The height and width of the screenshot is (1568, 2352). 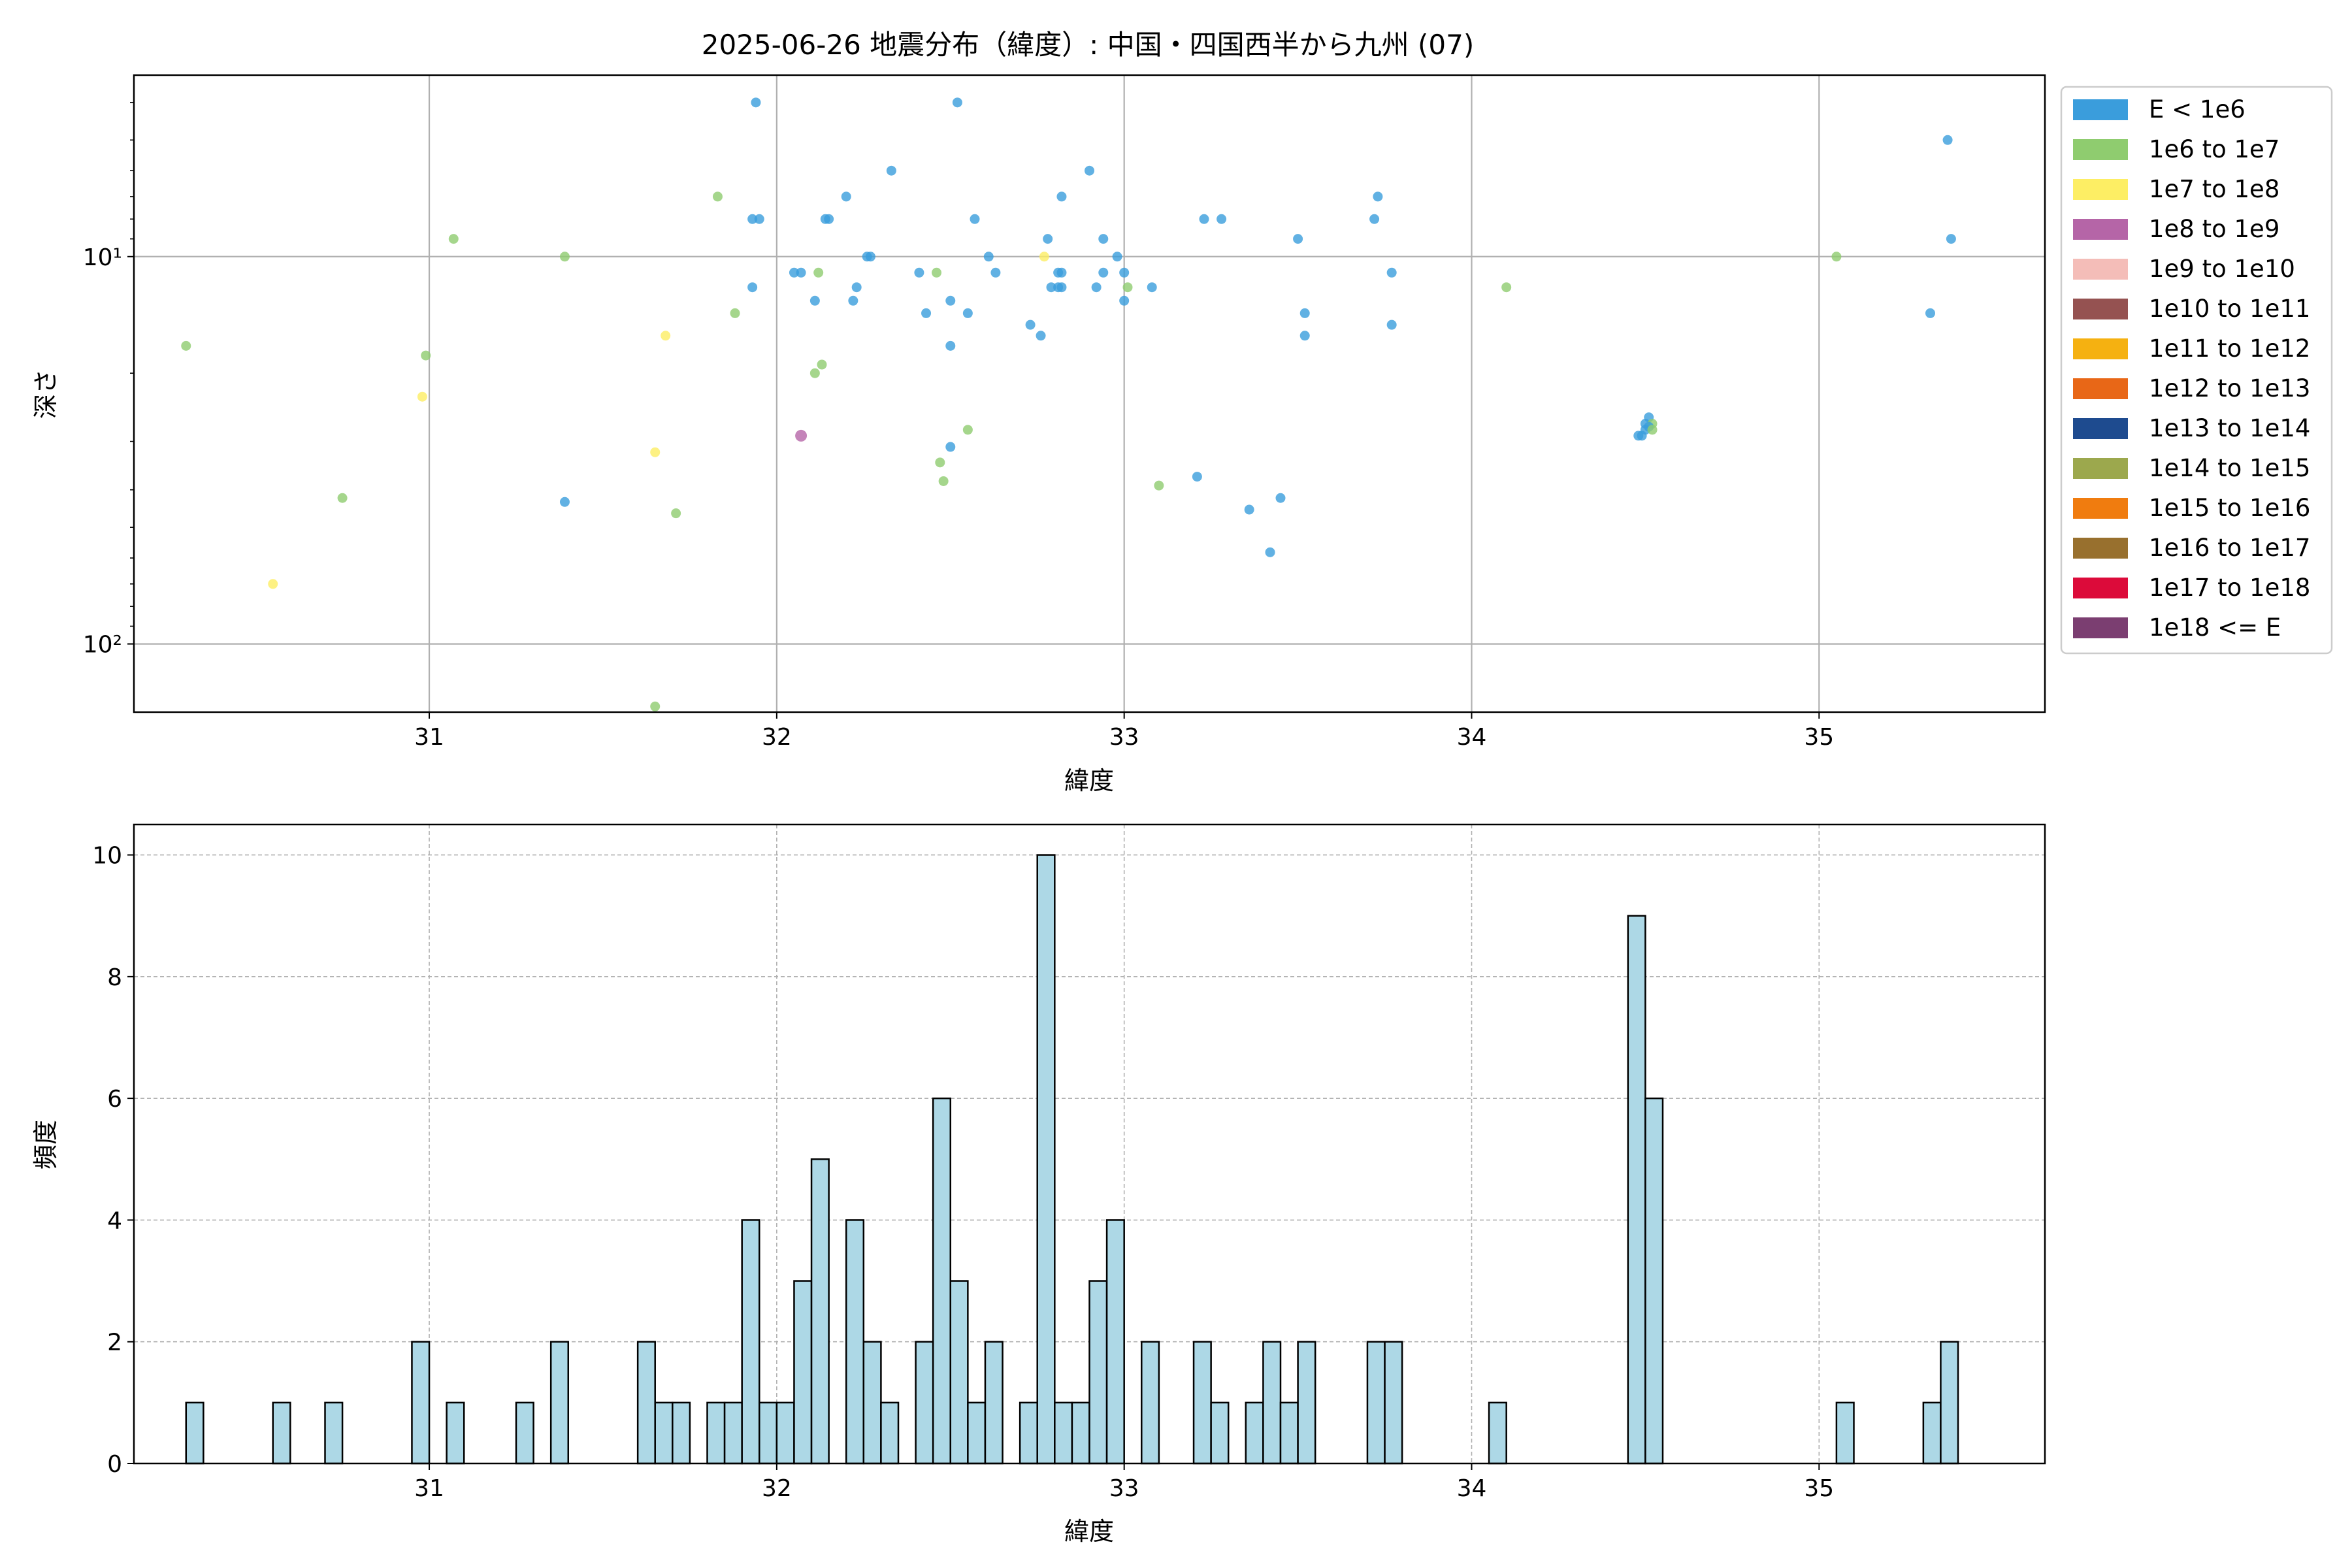 I want to click on scatter-y-label: 深さ, so click(x=45, y=394).